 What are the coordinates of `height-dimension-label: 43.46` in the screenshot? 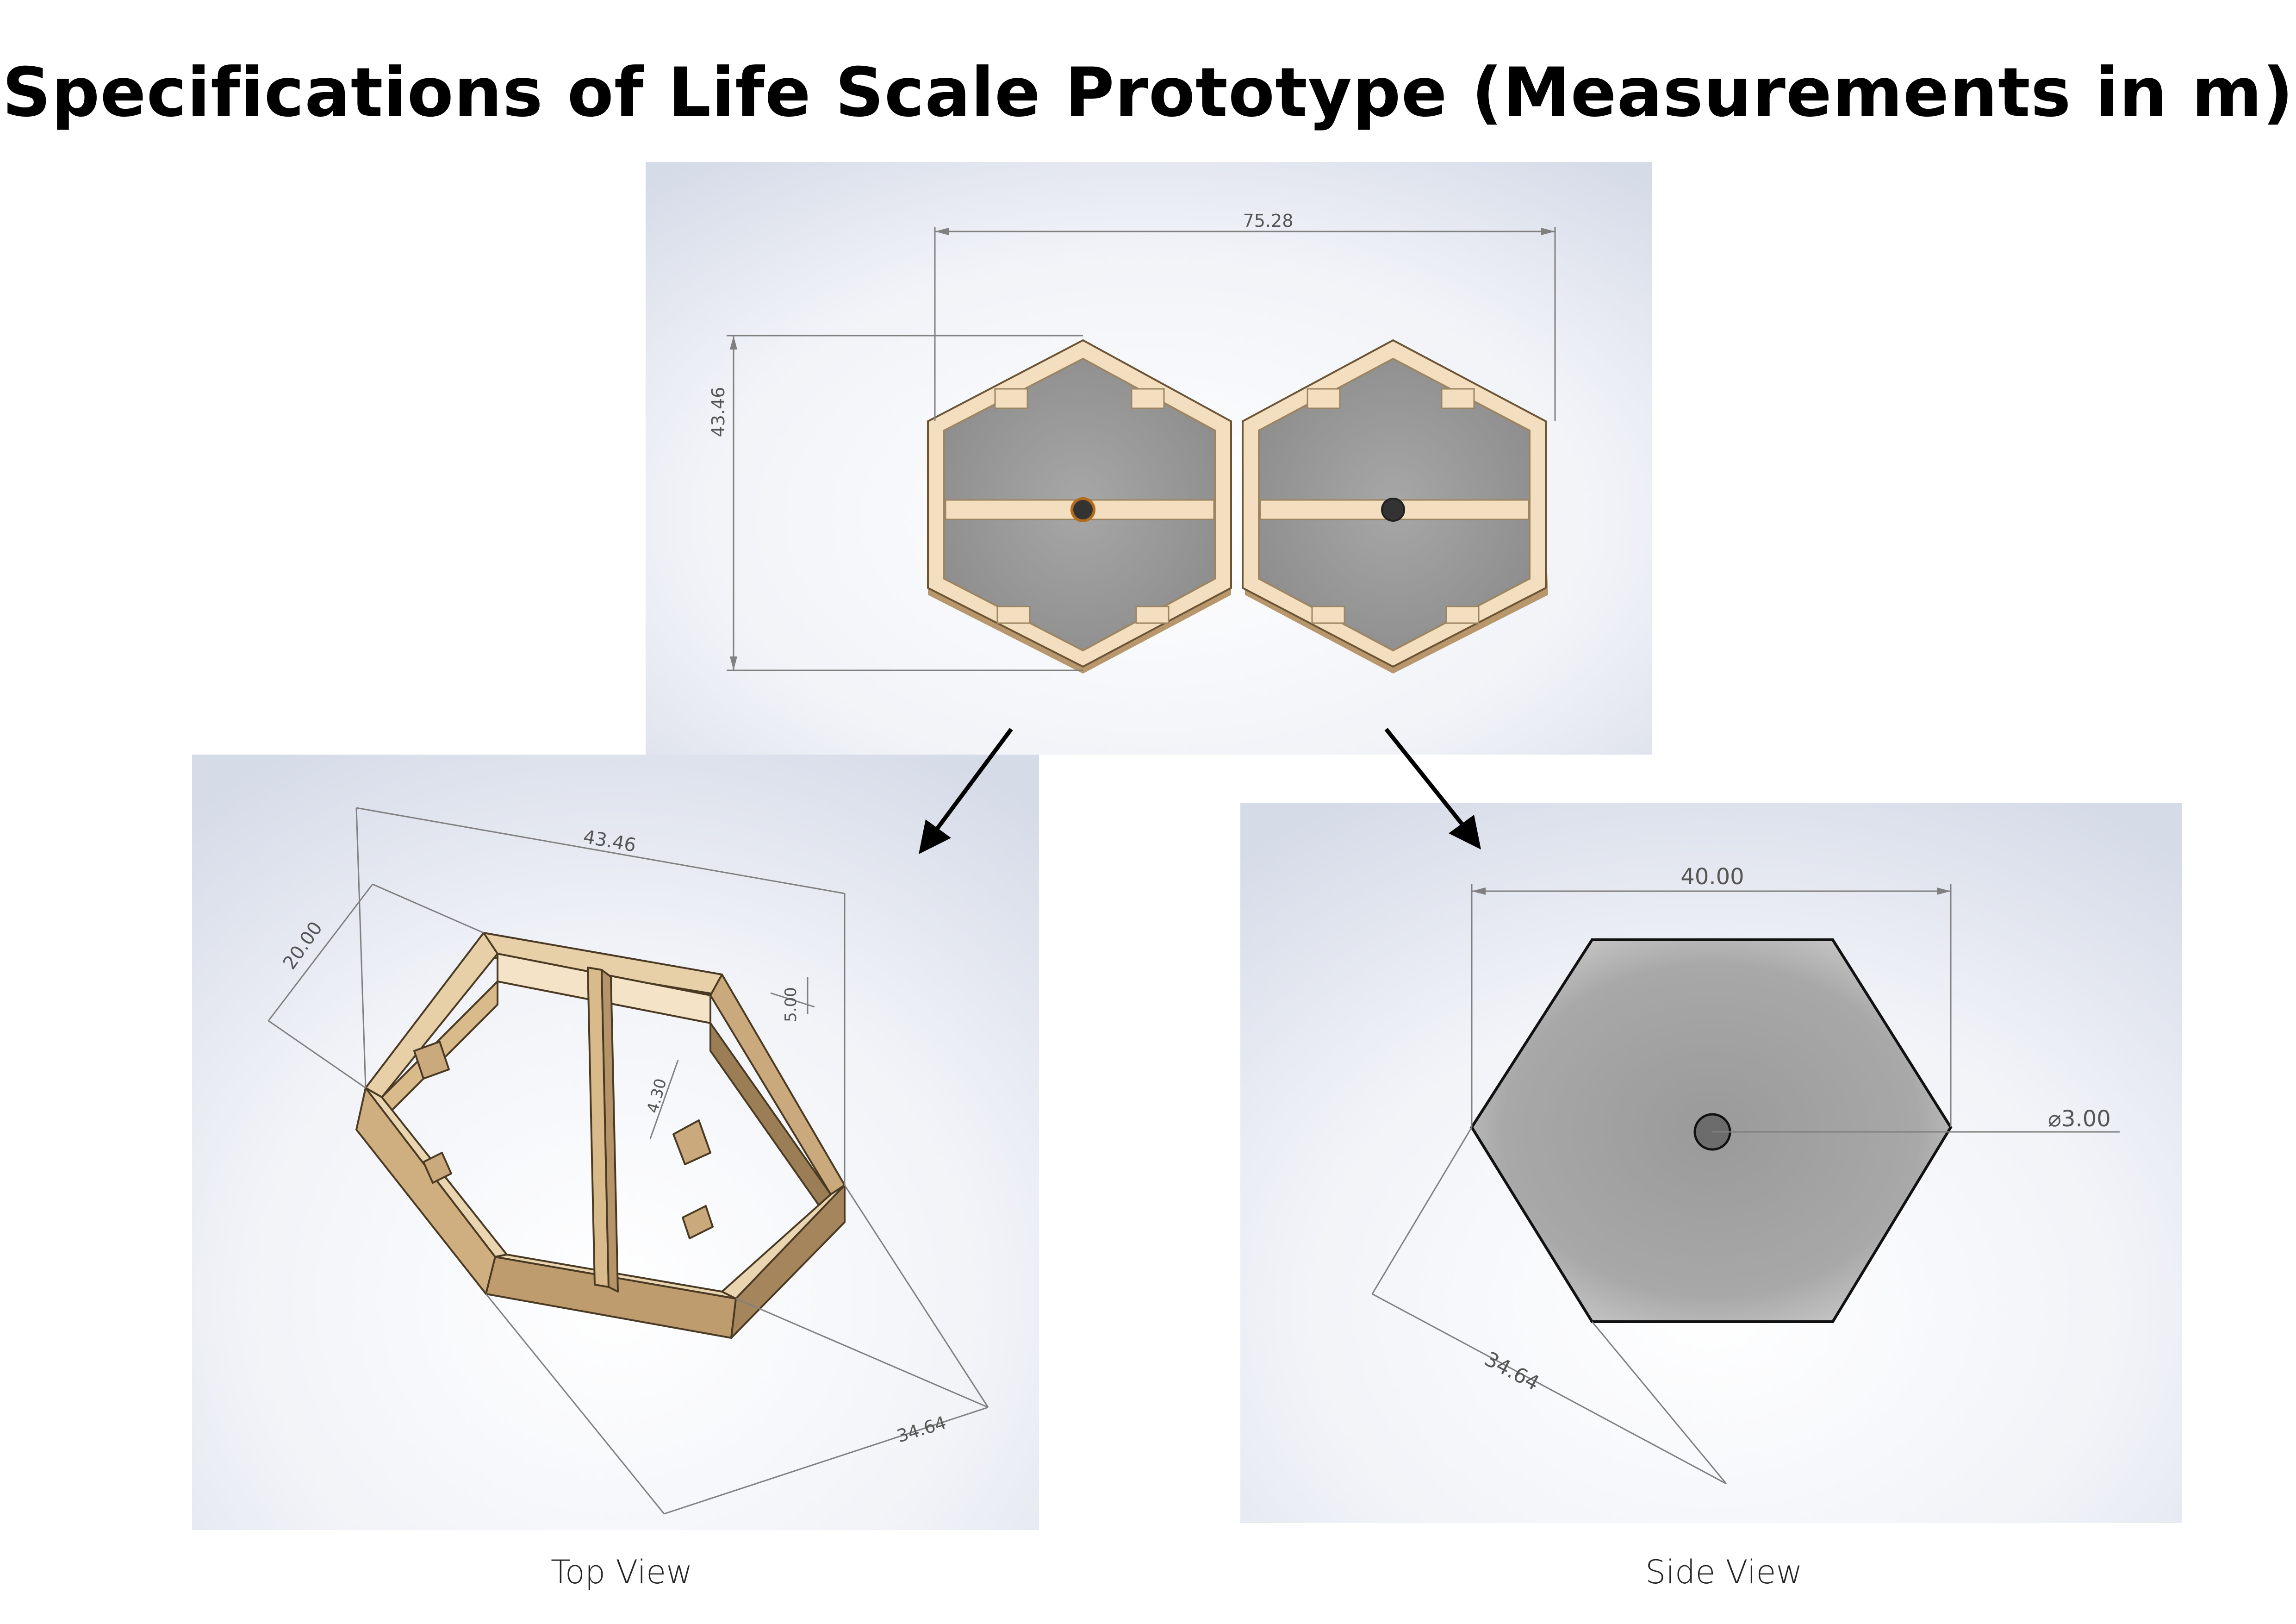 It's located at (718, 412).